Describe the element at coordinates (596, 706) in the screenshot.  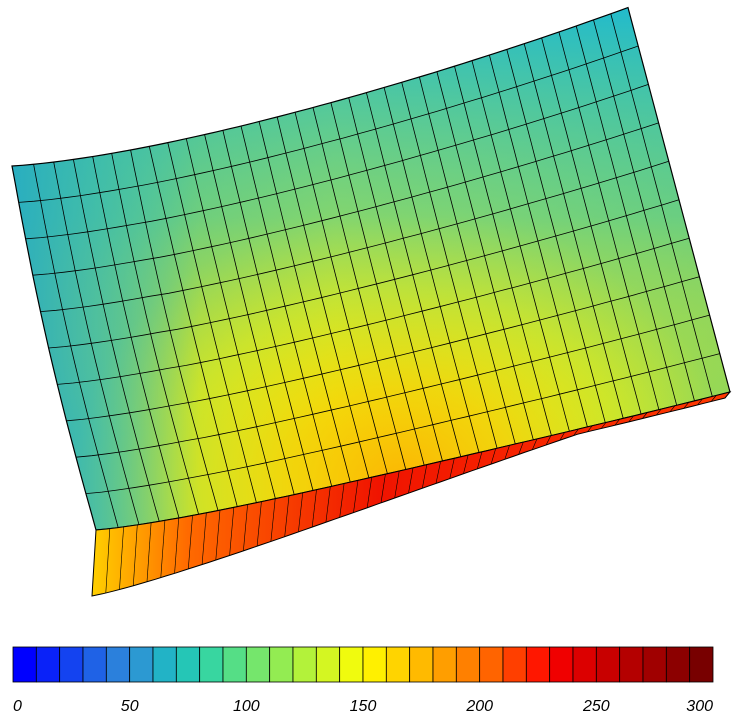
I see `colorbar-tick-label: 250` at that location.